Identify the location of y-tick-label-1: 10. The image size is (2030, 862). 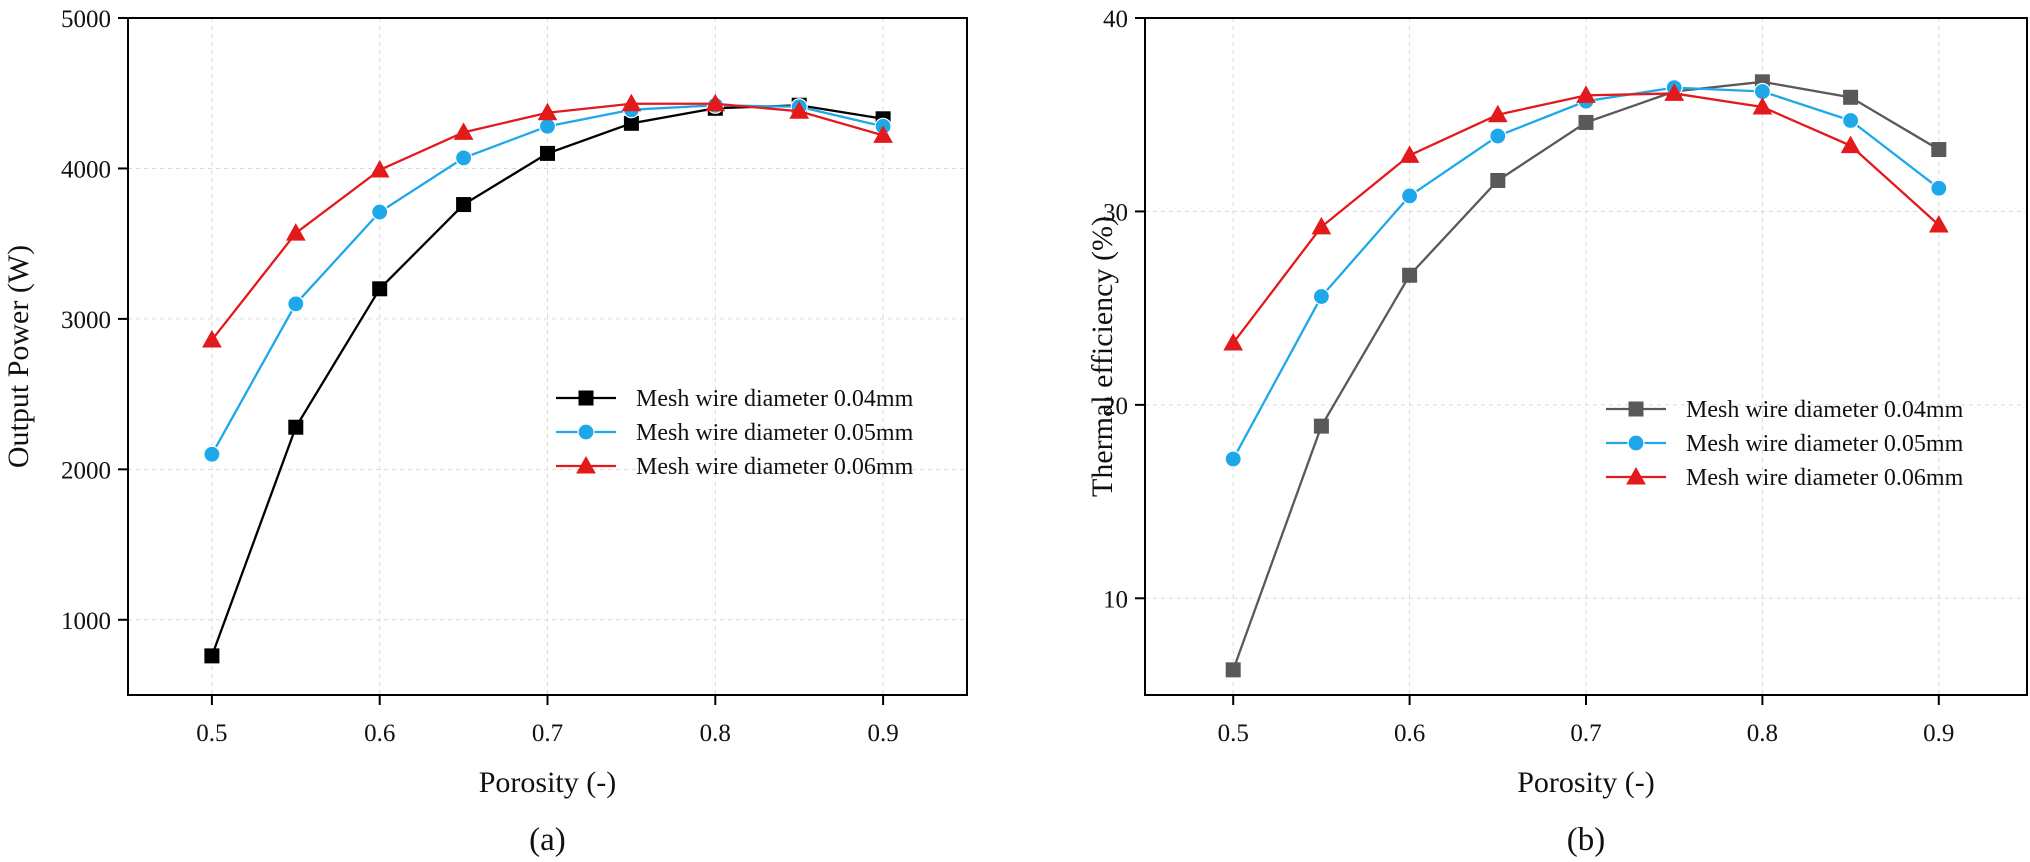
(1115, 599).